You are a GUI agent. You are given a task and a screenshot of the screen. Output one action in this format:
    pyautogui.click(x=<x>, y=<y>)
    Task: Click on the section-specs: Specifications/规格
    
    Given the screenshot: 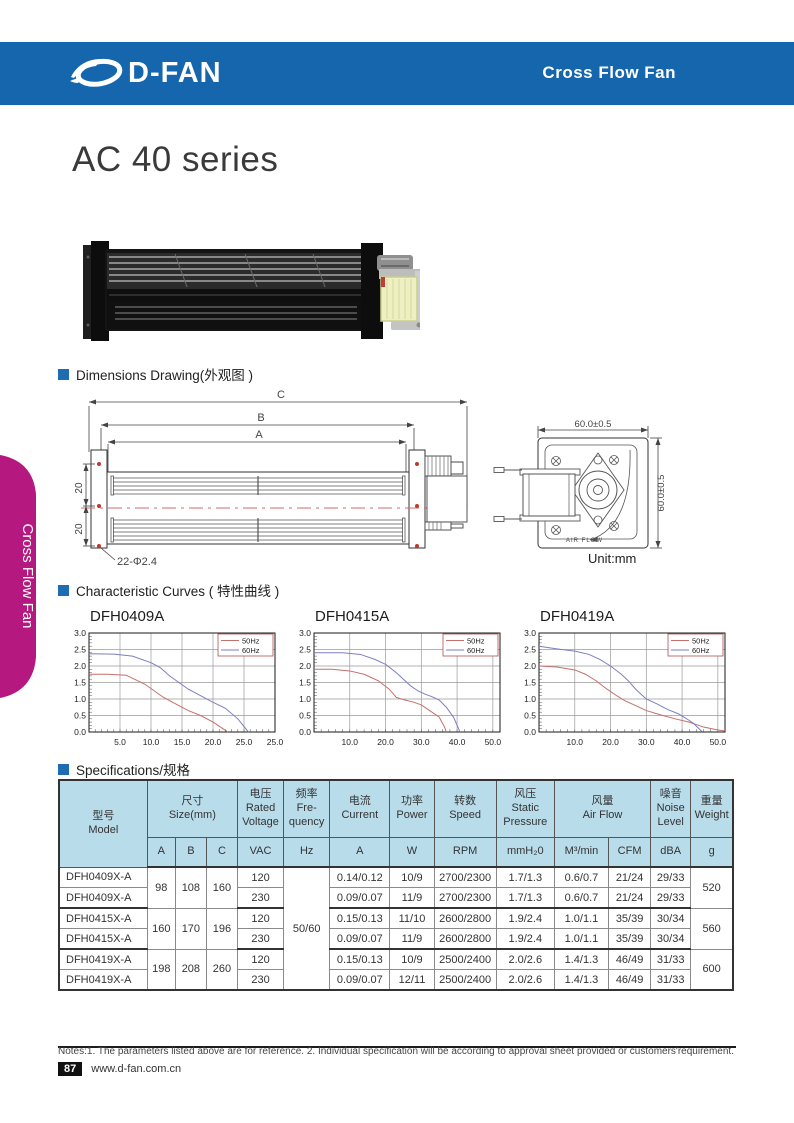 What is the action you would take?
    pyautogui.click(x=124, y=769)
    